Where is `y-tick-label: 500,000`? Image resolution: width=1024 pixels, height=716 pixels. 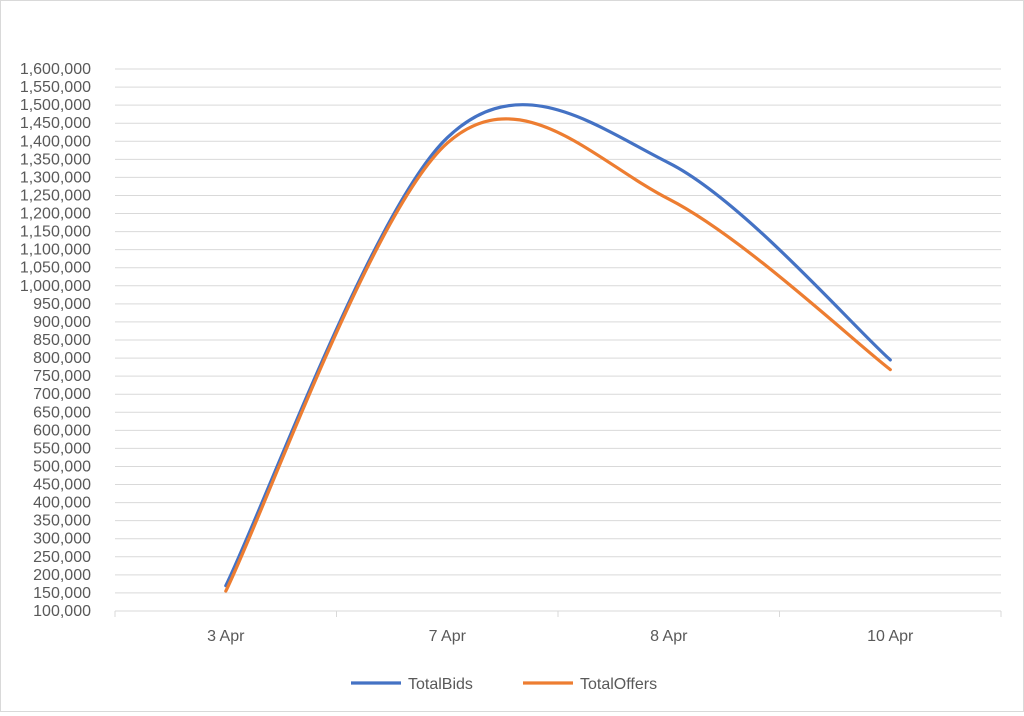 y-tick-label: 500,000 is located at coordinates (62, 466).